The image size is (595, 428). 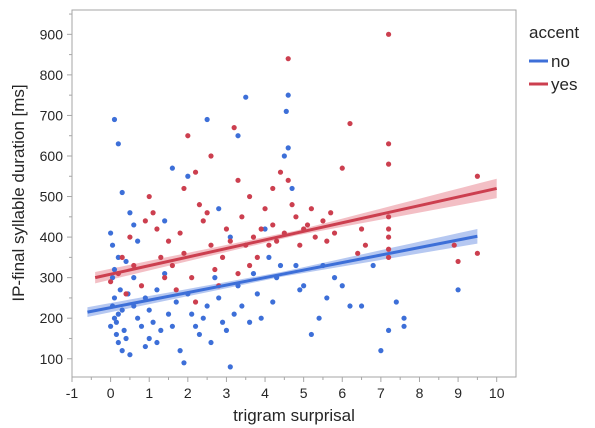 What do you see at coordinates (497, 393) in the screenshot?
I see `x-tick-label: 10` at bounding box center [497, 393].